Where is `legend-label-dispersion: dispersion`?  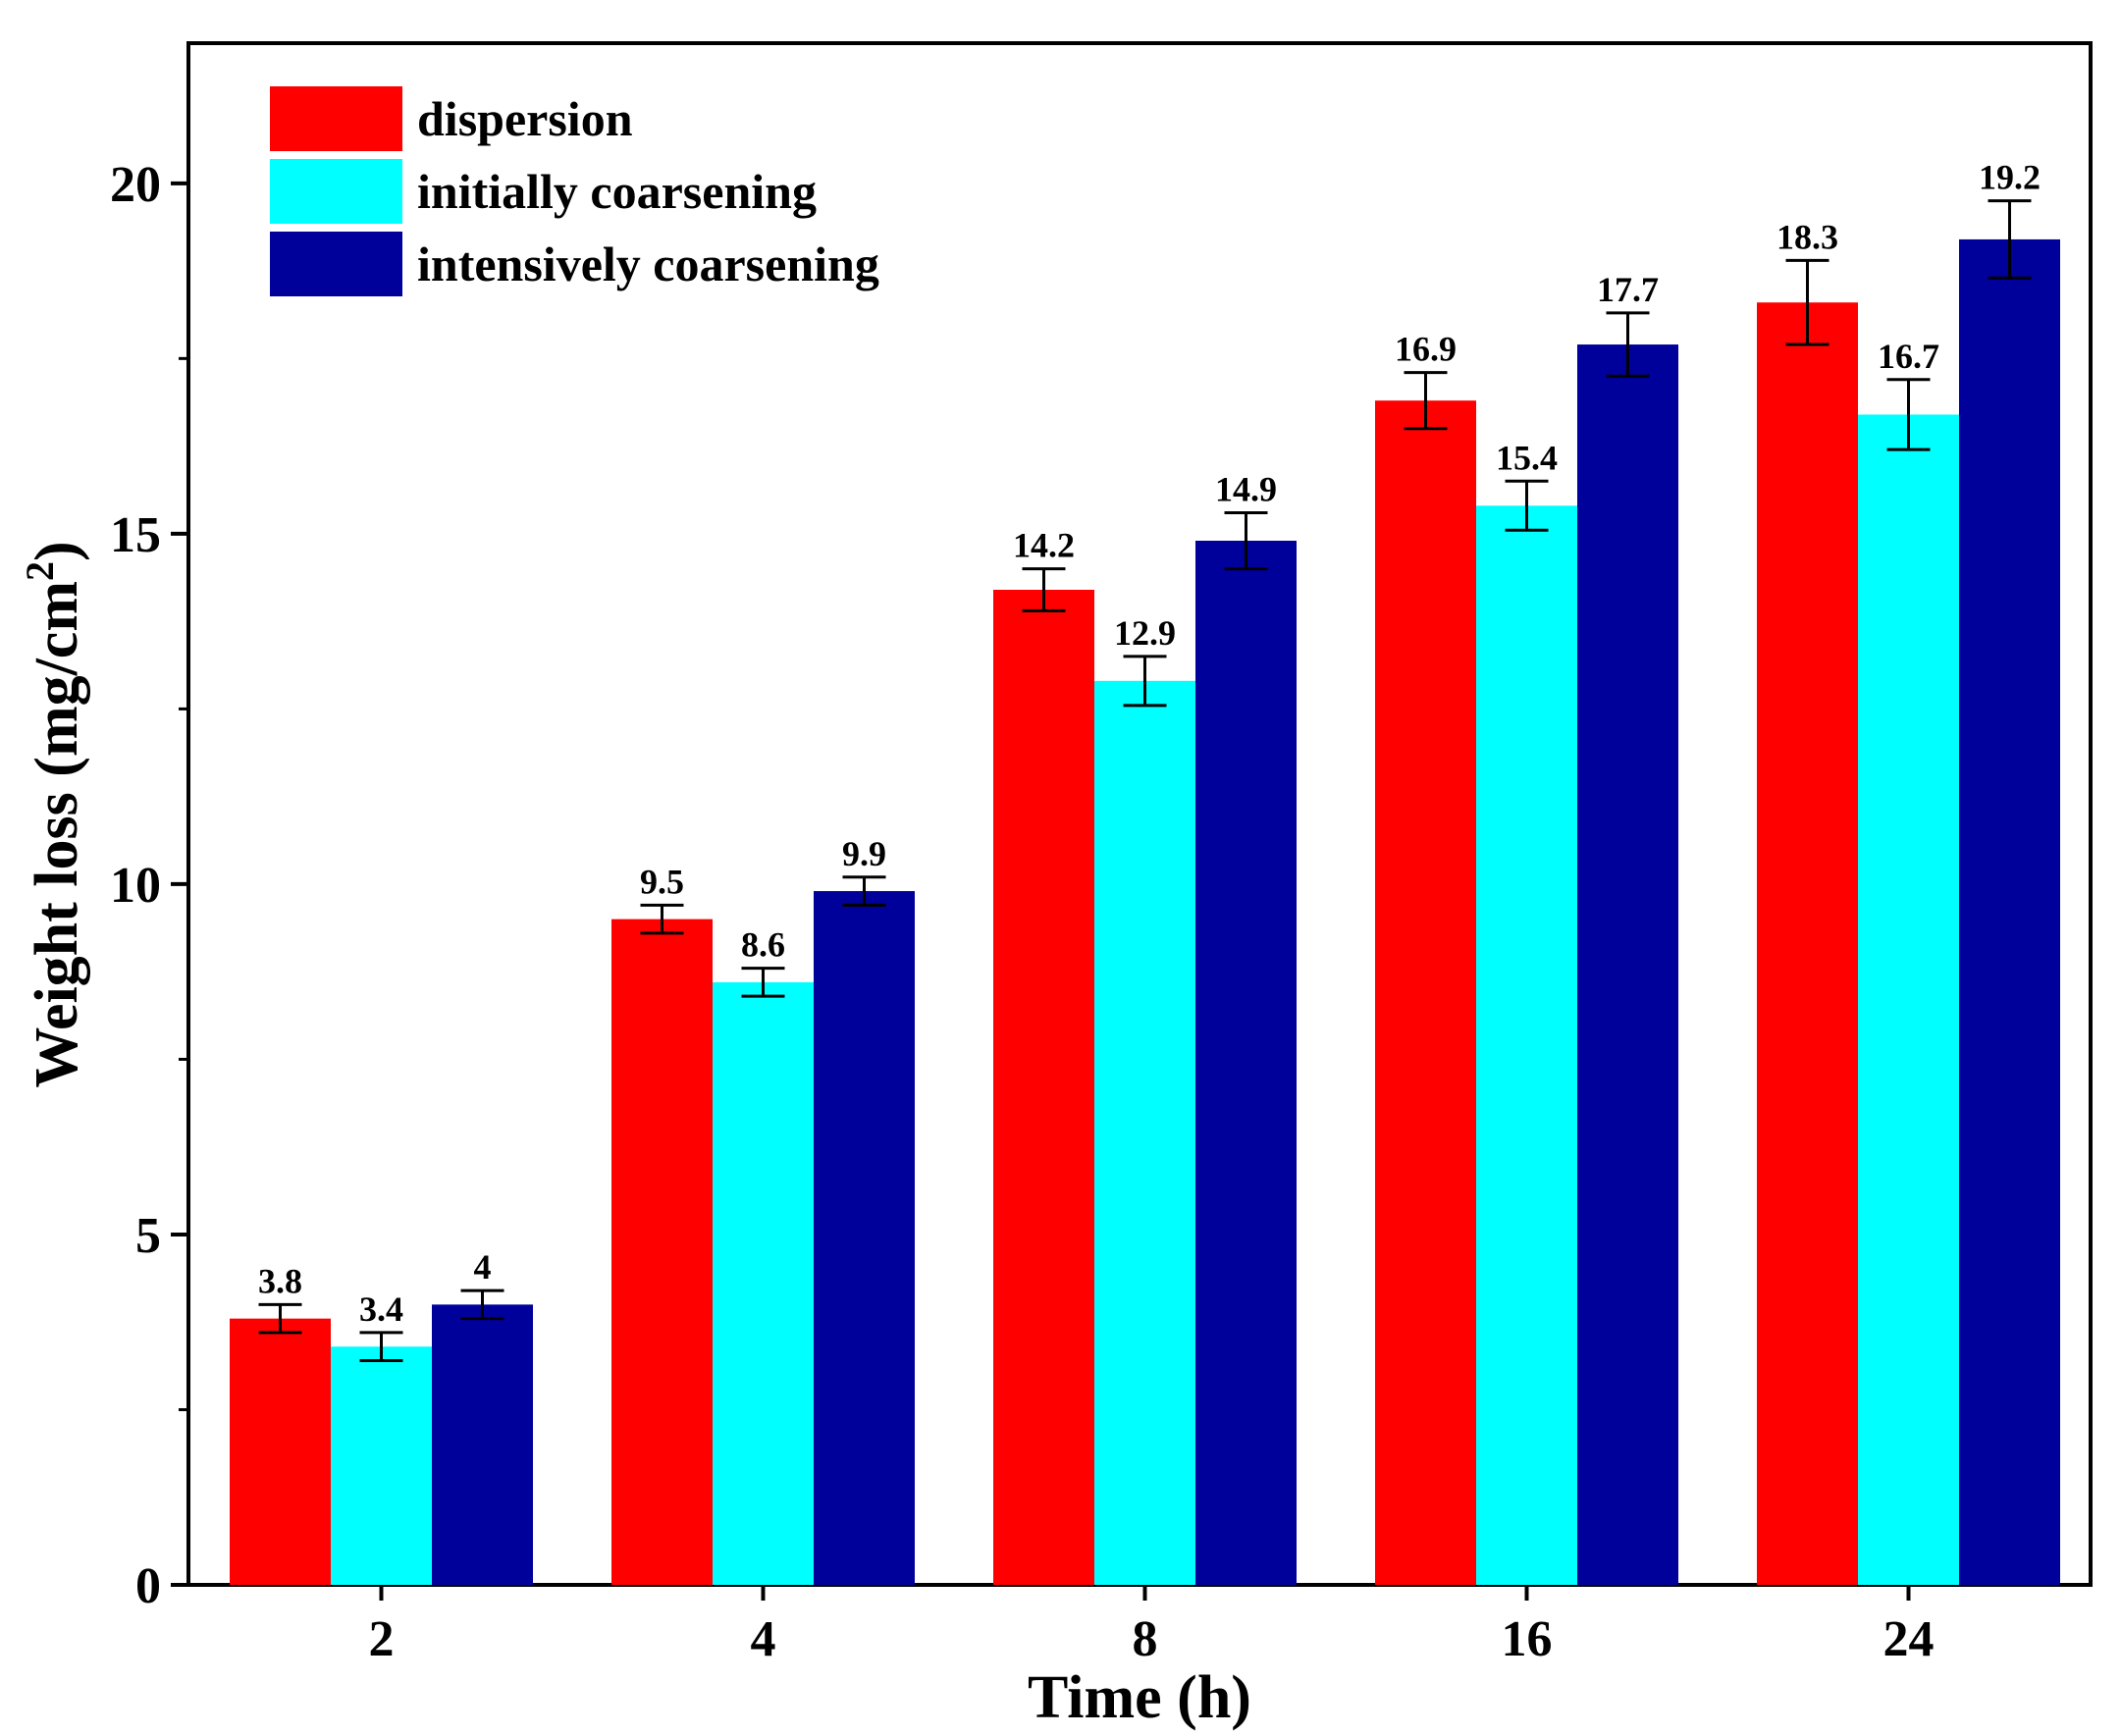 legend-label-dispersion: dispersion is located at coordinates (525, 118).